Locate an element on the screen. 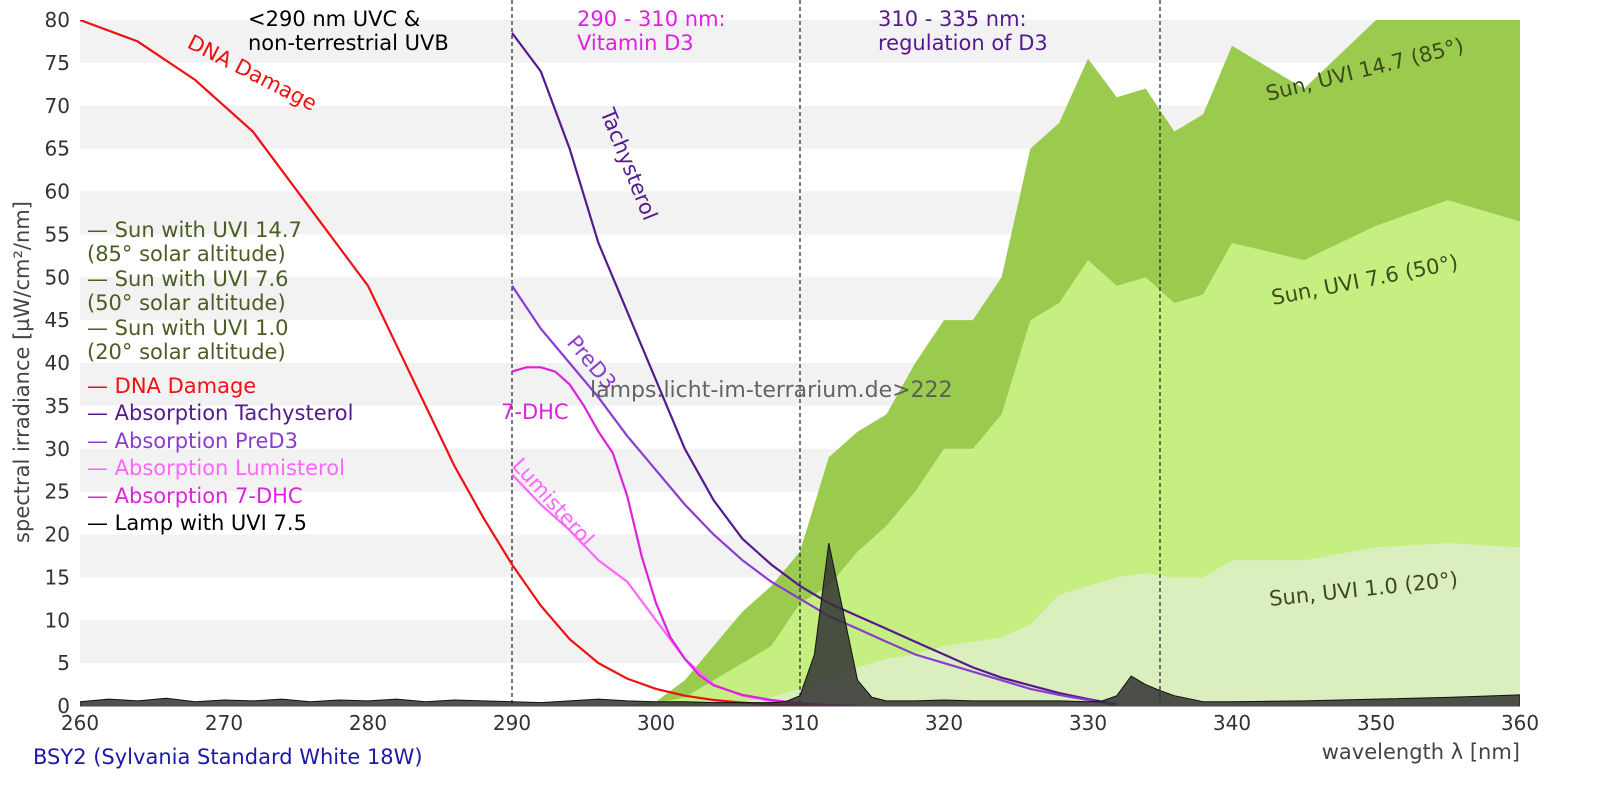 This screenshot has height=800, width=1600. x-tick-label: 330 is located at coordinates (1088, 723).